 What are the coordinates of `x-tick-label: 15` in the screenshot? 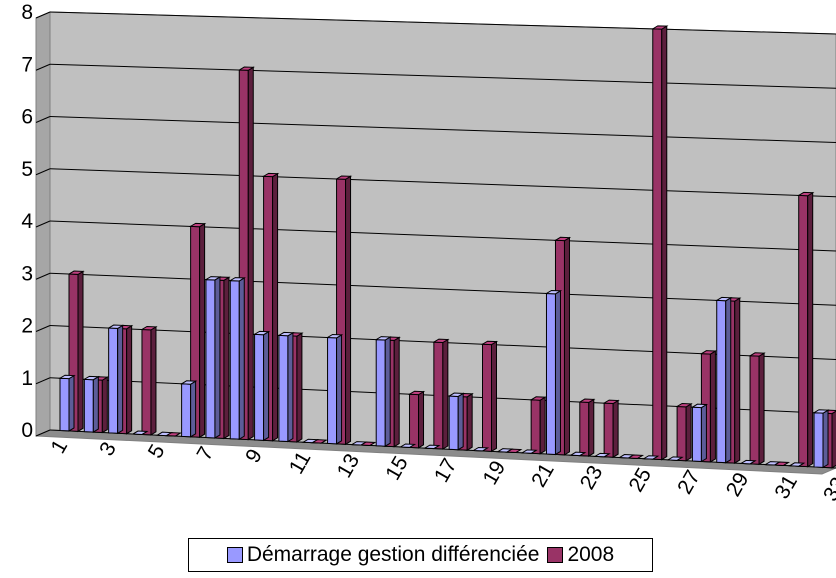 It's located at (397, 468).